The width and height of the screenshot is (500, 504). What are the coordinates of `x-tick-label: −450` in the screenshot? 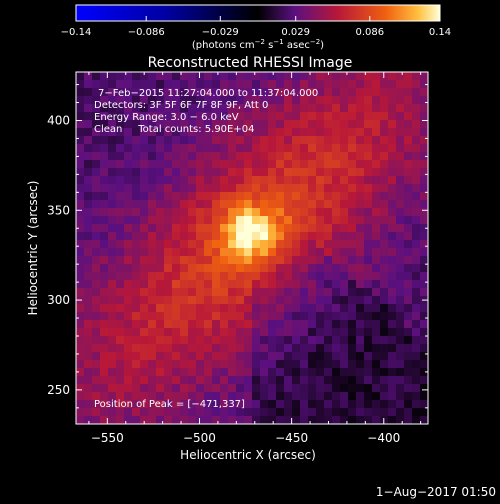 It's located at (291, 438).